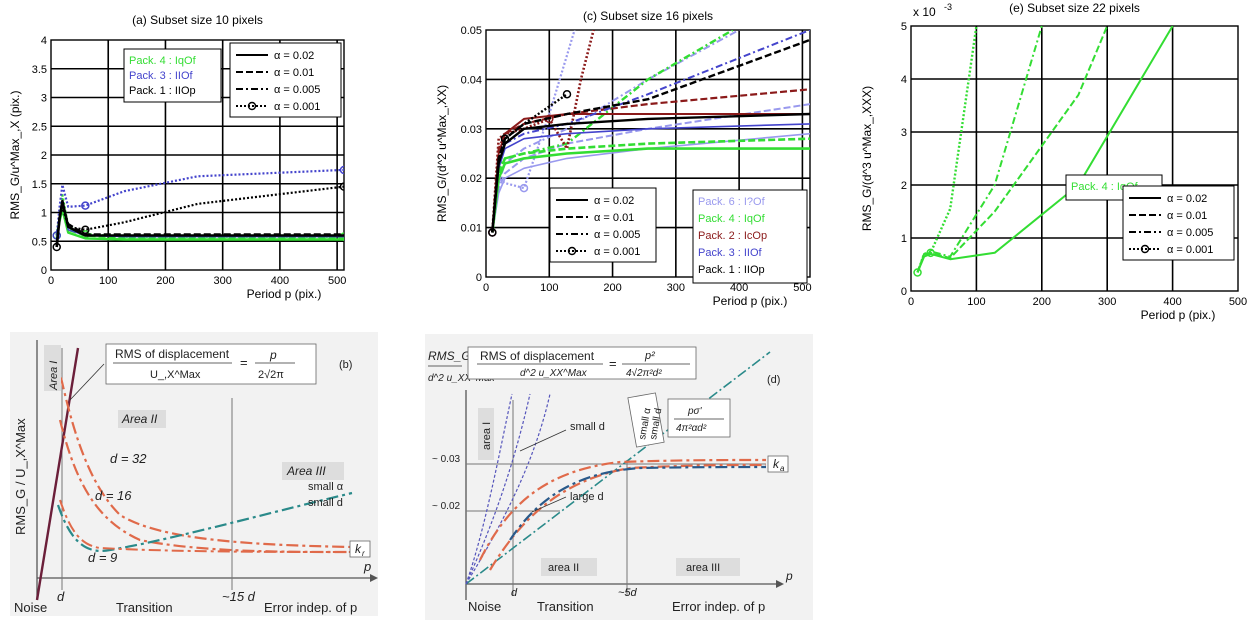  What do you see at coordinates (948, 7) in the screenshot?
I see `plot-e-exponent-power: -3` at bounding box center [948, 7].